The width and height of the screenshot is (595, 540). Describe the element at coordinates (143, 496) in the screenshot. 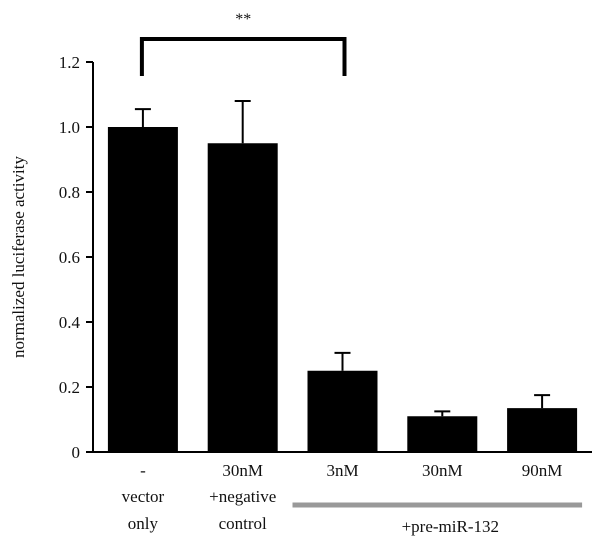

I see `x-category-label: vector` at that location.